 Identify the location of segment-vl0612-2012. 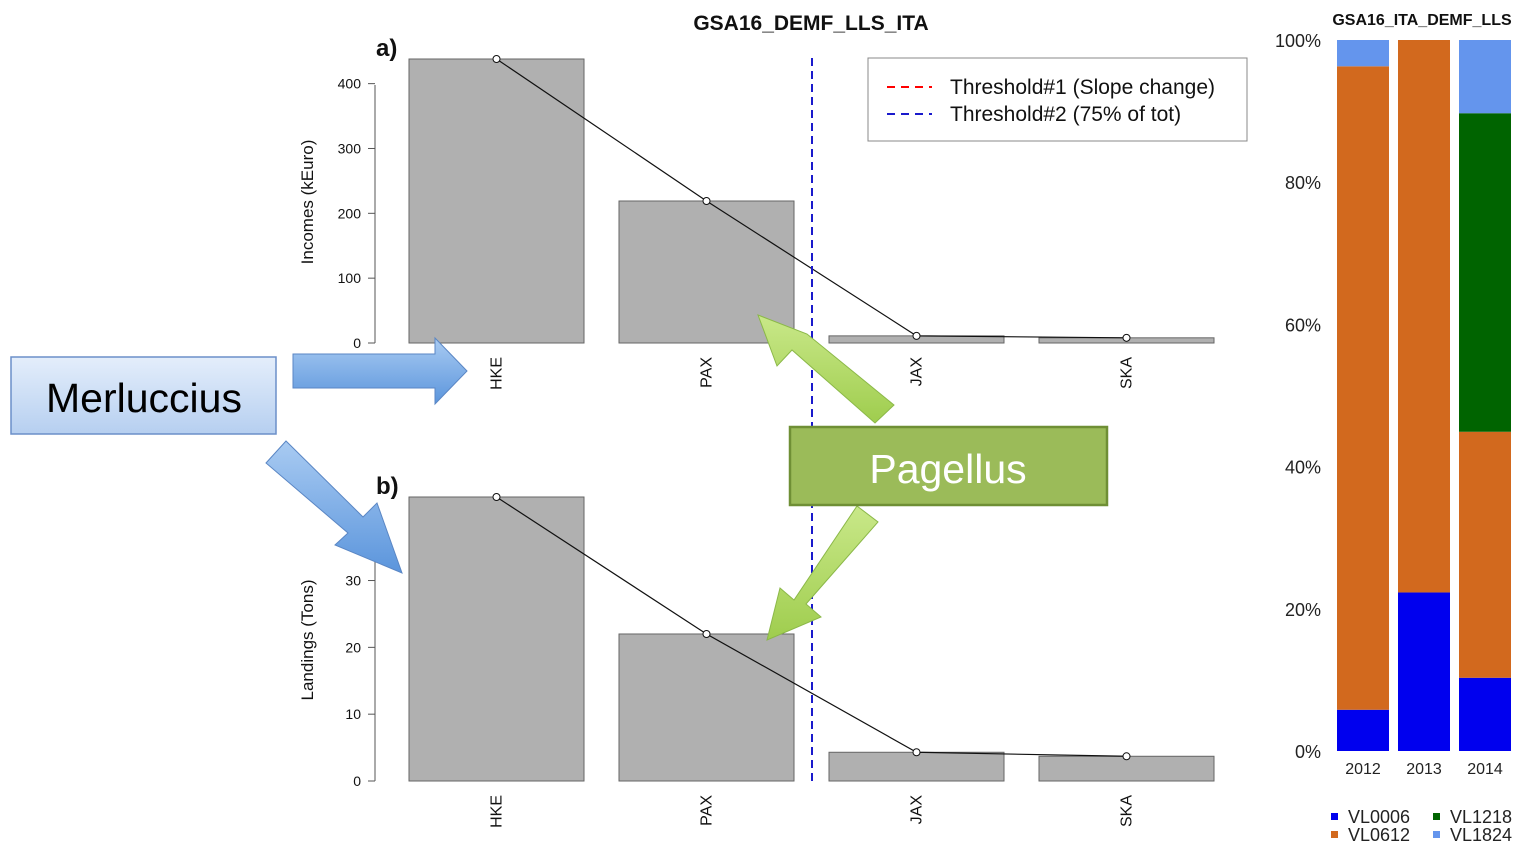
(1363, 388).